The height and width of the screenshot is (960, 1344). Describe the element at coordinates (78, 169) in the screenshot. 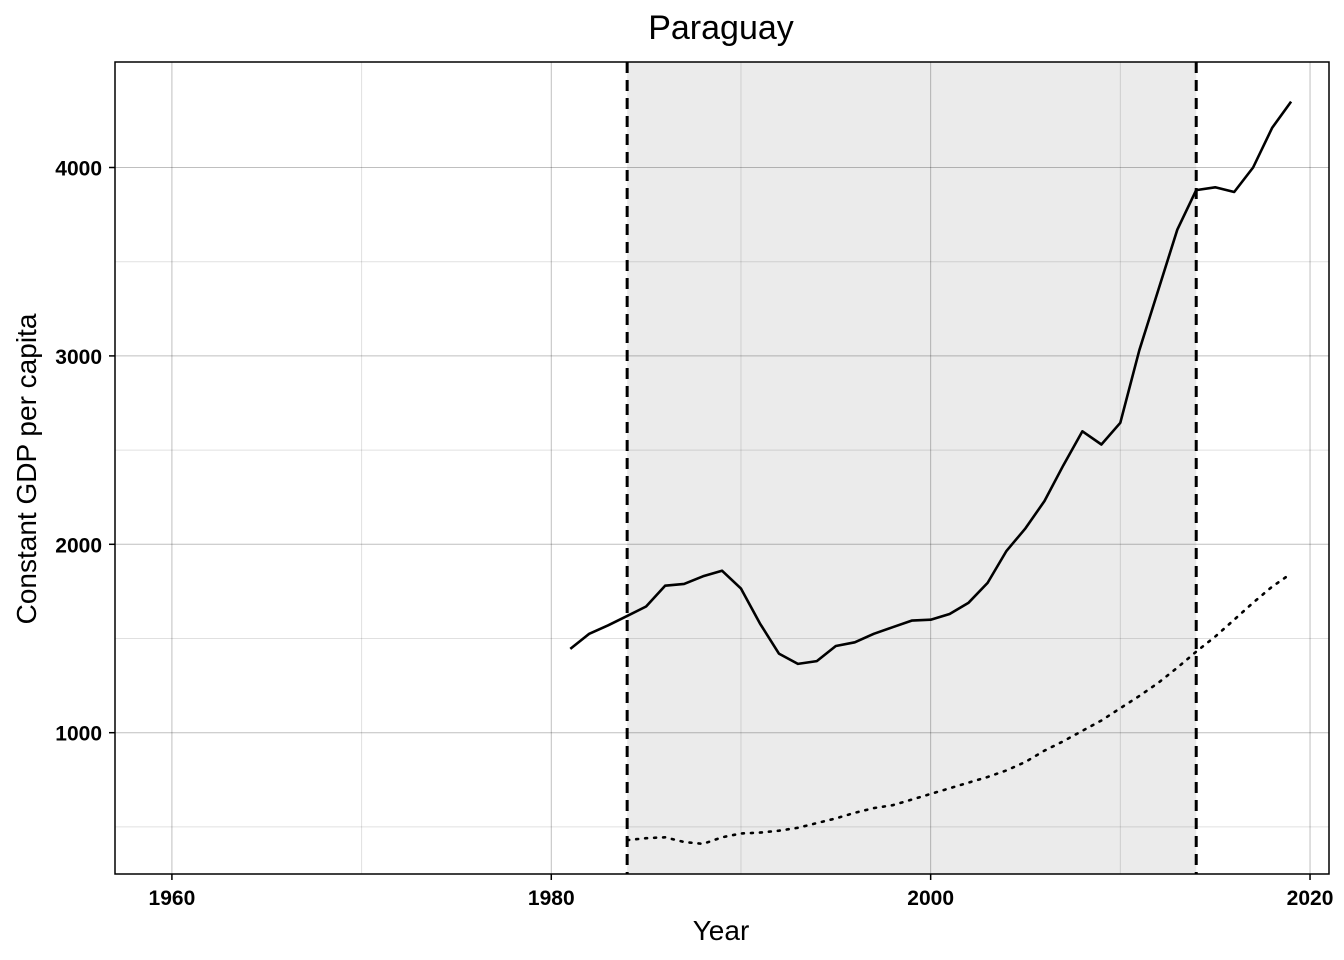

I see `y-tick-label: 4000` at that location.